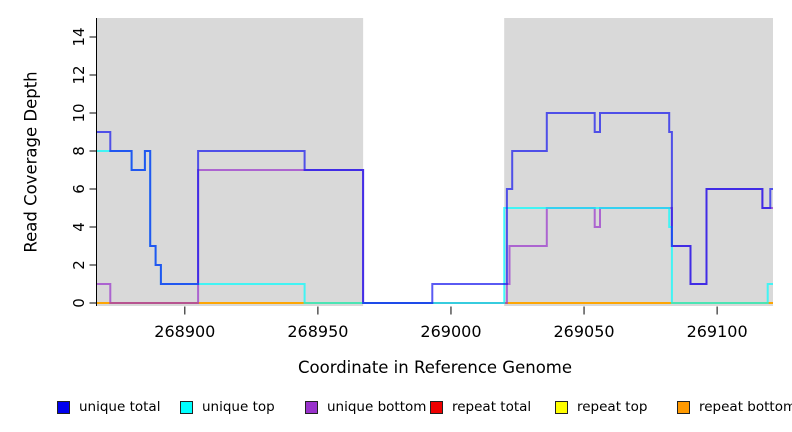 The width and height of the screenshot is (792, 432). Describe the element at coordinates (79, 112) in the screenshot. I see `y-tick-label: 10` at that location.